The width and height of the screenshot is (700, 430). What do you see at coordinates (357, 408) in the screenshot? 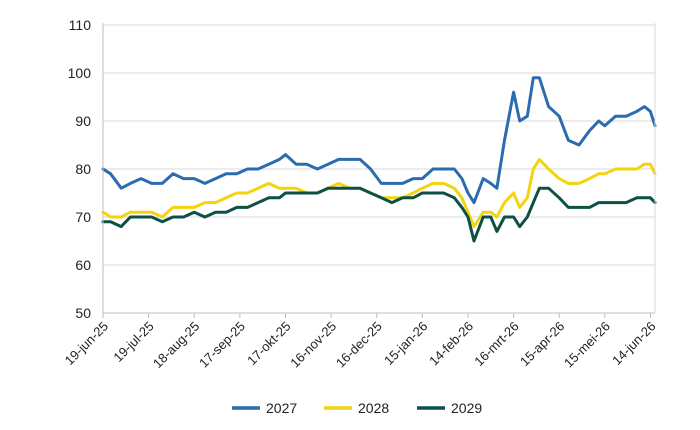
I see `legend: 2027 2028 2029` at bounding box center [357, 408].